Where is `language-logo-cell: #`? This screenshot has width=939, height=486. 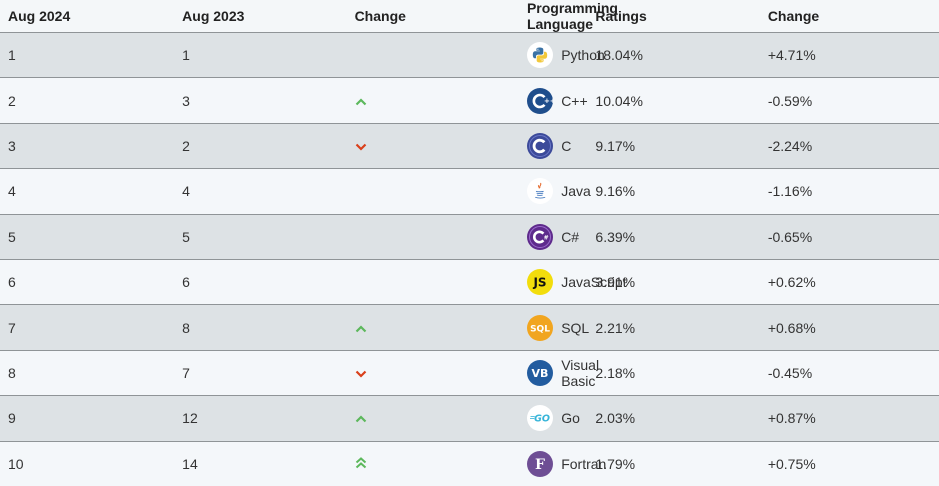
language-logo-cell: # is located at coordinates (544, 237).